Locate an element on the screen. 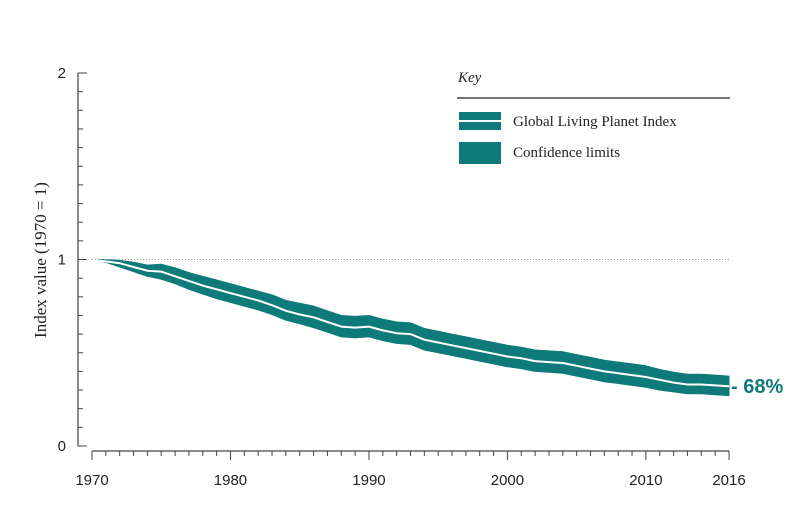  y-tick-label: 2 is located at coordinates (62, 73).